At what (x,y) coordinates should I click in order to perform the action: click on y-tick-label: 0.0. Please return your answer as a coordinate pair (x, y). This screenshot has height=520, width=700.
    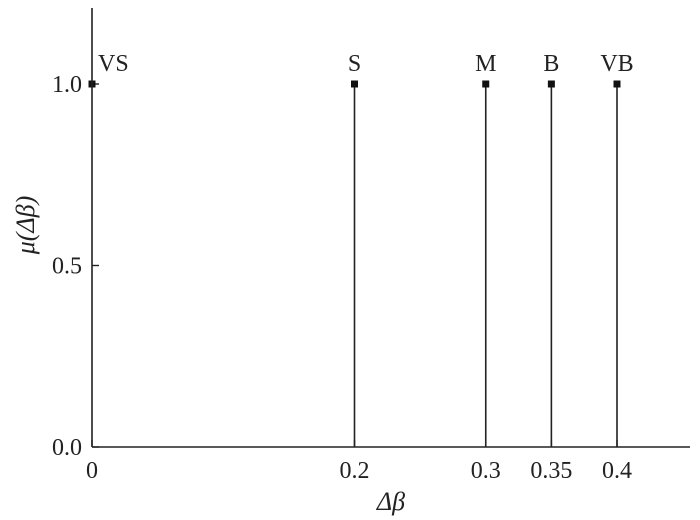
    Looking at the image, I should click on (67, 448).